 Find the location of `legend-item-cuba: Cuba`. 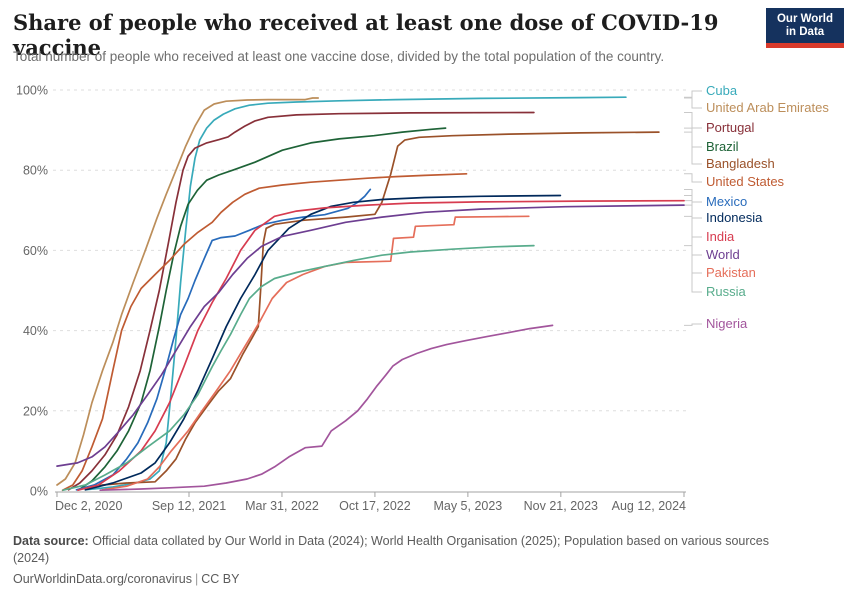

legend-item-cuba: Cuba is located at coordinates (722, 90).